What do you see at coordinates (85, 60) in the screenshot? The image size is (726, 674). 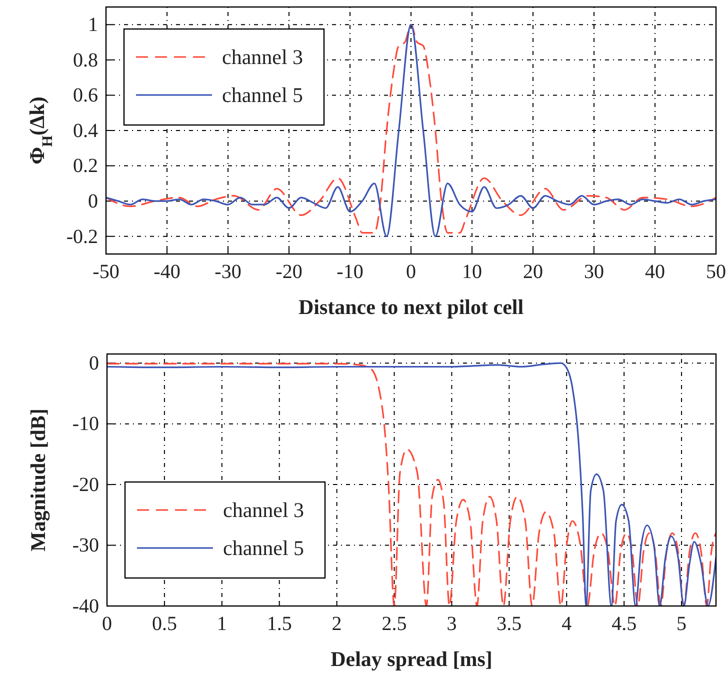 I see `y-tick-label: 0.8` at bounding box center [85, 60].